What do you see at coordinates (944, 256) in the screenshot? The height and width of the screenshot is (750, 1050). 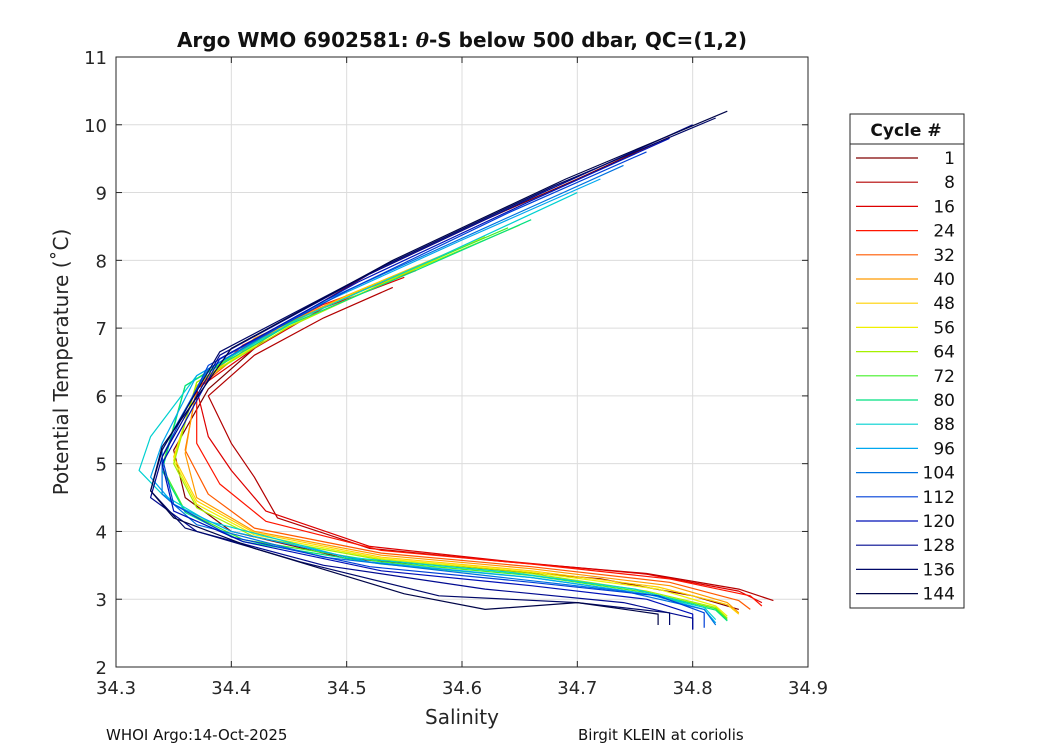 I see `legend-label-cycle-32: 32` at bounding box center [944, 256].